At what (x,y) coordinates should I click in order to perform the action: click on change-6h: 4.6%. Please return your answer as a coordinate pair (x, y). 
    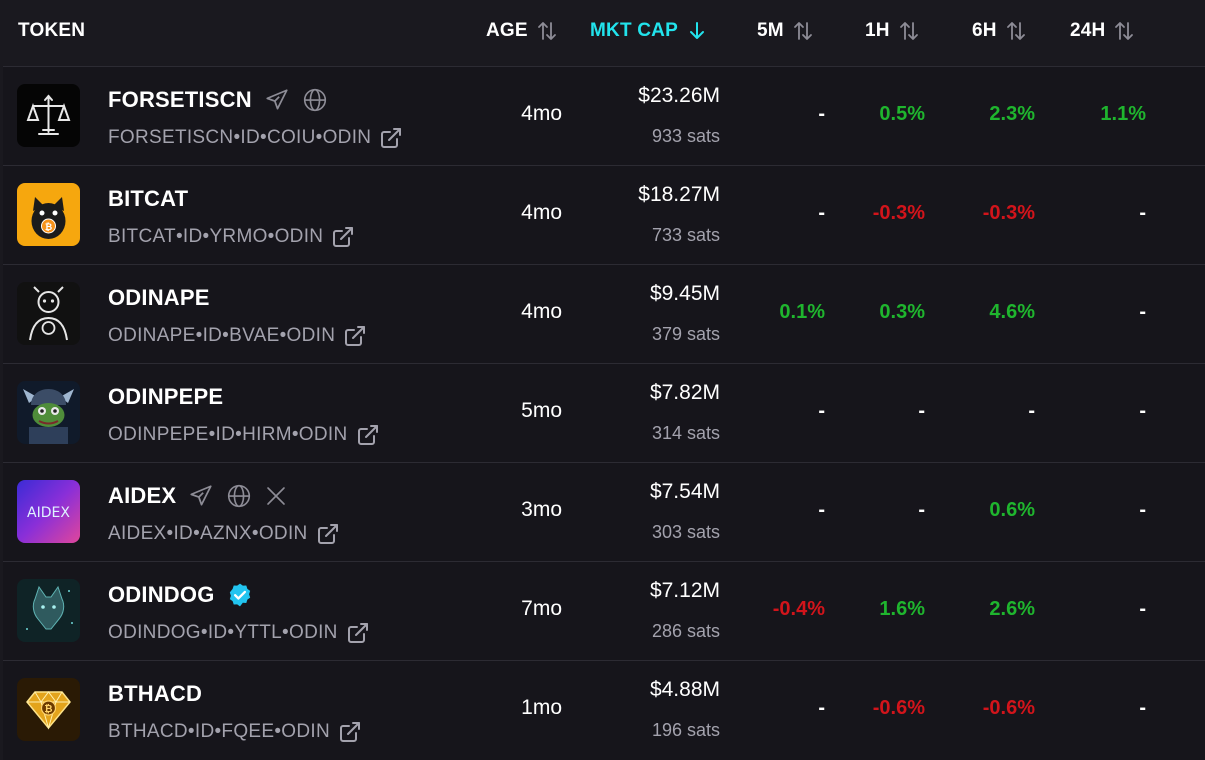
    Looking at the image, I should click on (1012, 312).